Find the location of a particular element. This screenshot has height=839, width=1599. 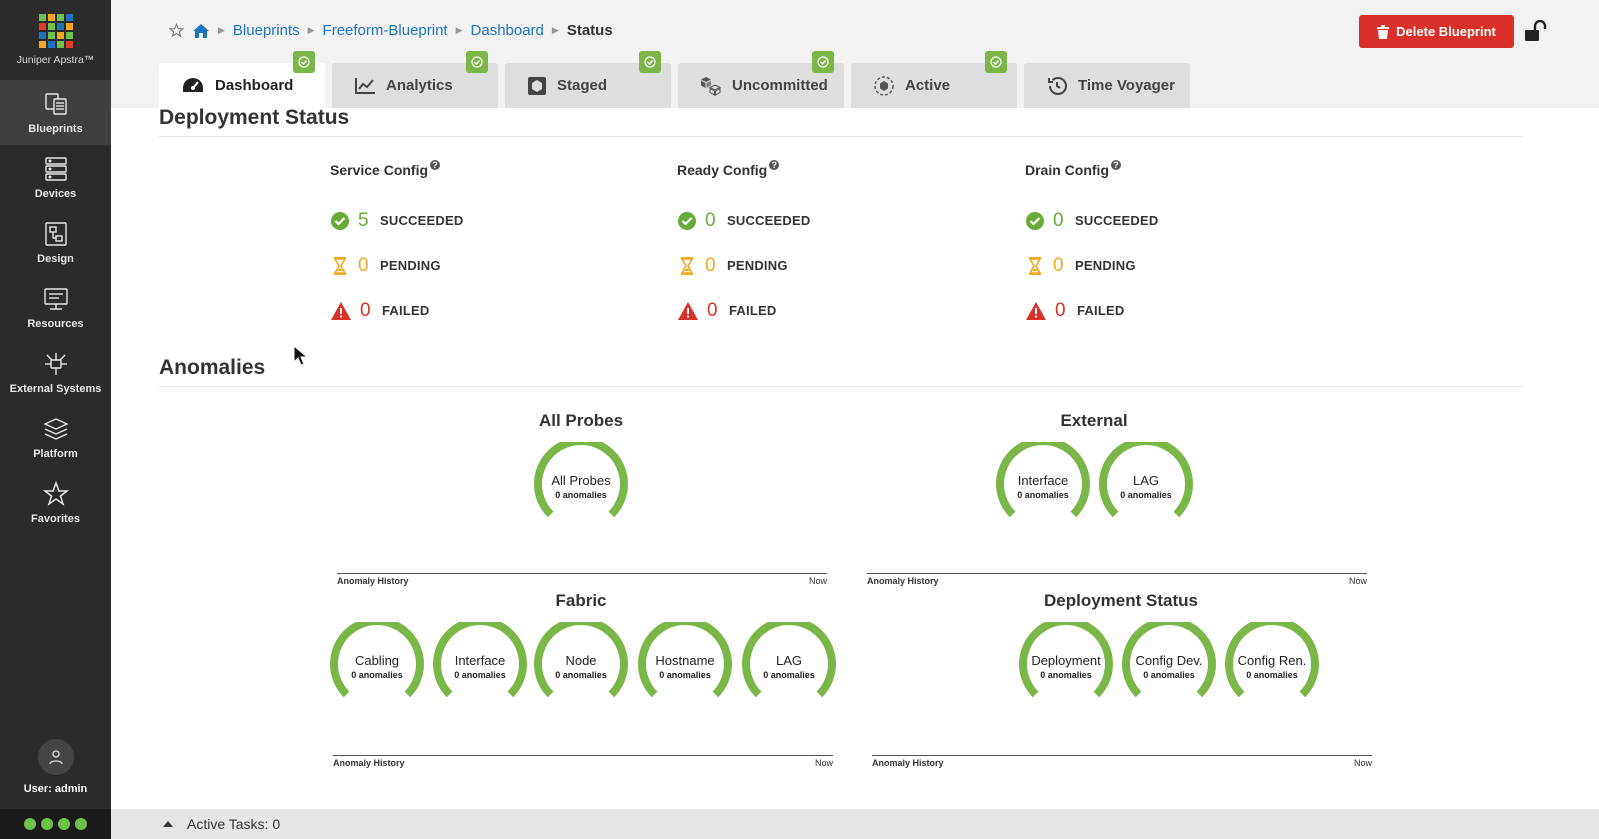

home-icon is located at coordinates (201, 31).